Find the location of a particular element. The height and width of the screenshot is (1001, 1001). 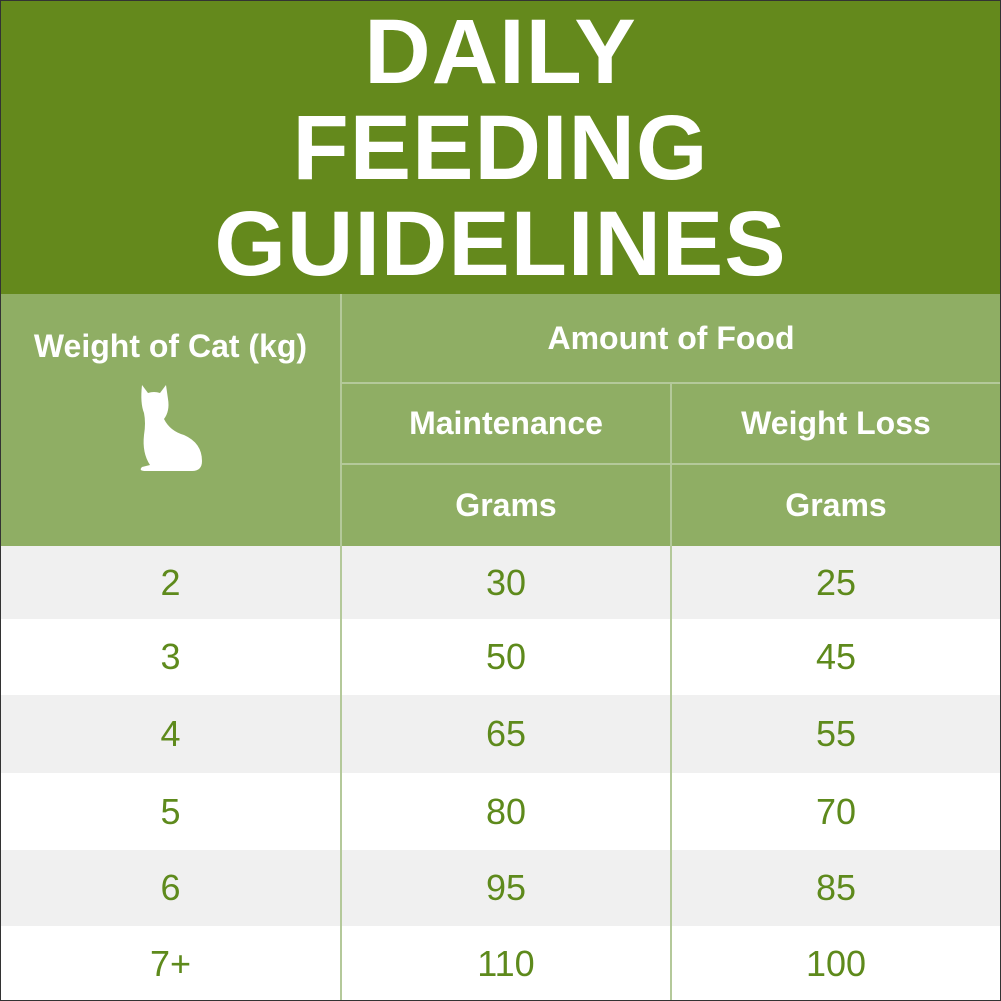

table-cell: 110 is located at coordinates (506, 963).